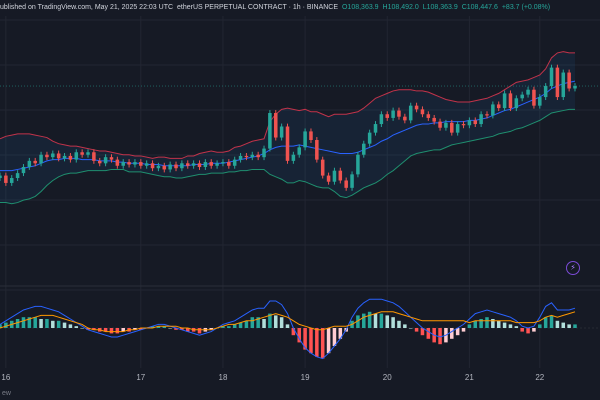 The image size is (600, 400). I want to click on x-tick-label: 21, so click(469, 377).